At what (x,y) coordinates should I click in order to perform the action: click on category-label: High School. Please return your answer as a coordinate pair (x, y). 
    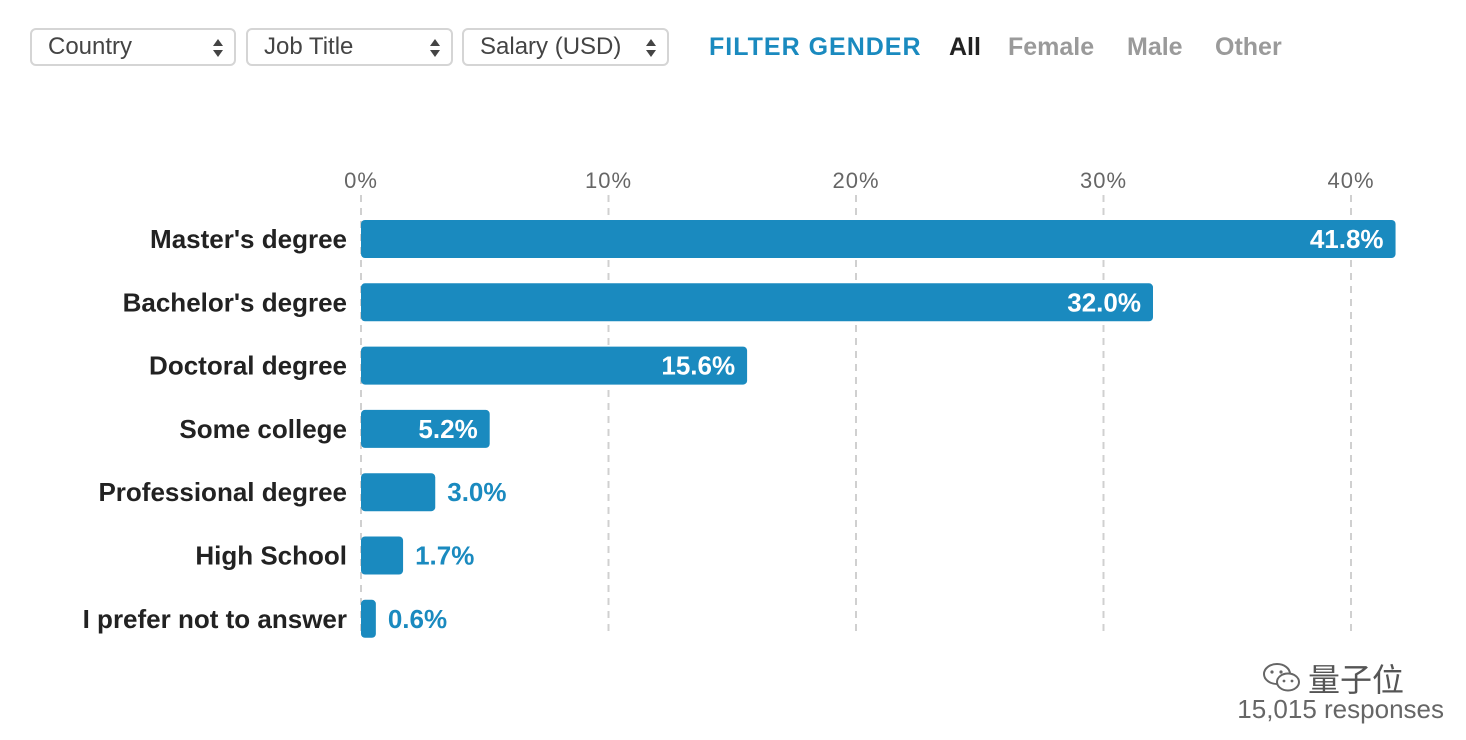
    Looking at the image, I should click on (271, 556).